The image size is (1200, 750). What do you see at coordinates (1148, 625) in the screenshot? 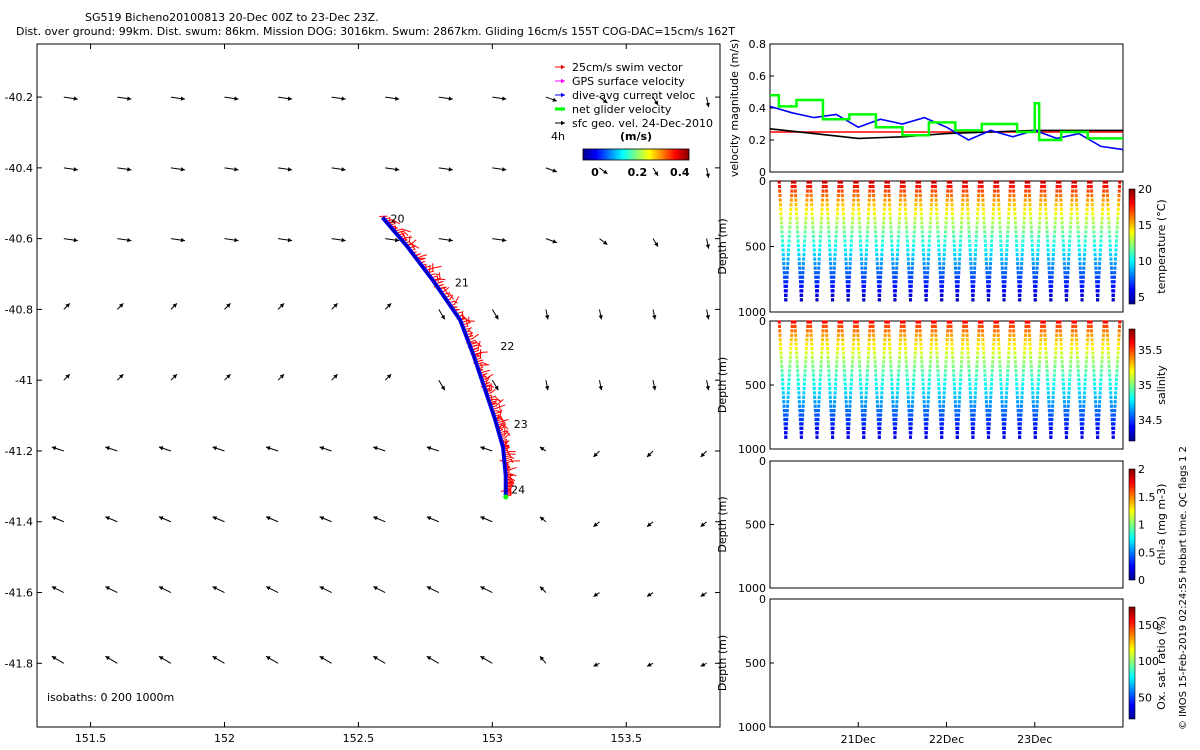
I see `oxy-colorbar-tick-label: 150` at bounding box center [1148, 625].